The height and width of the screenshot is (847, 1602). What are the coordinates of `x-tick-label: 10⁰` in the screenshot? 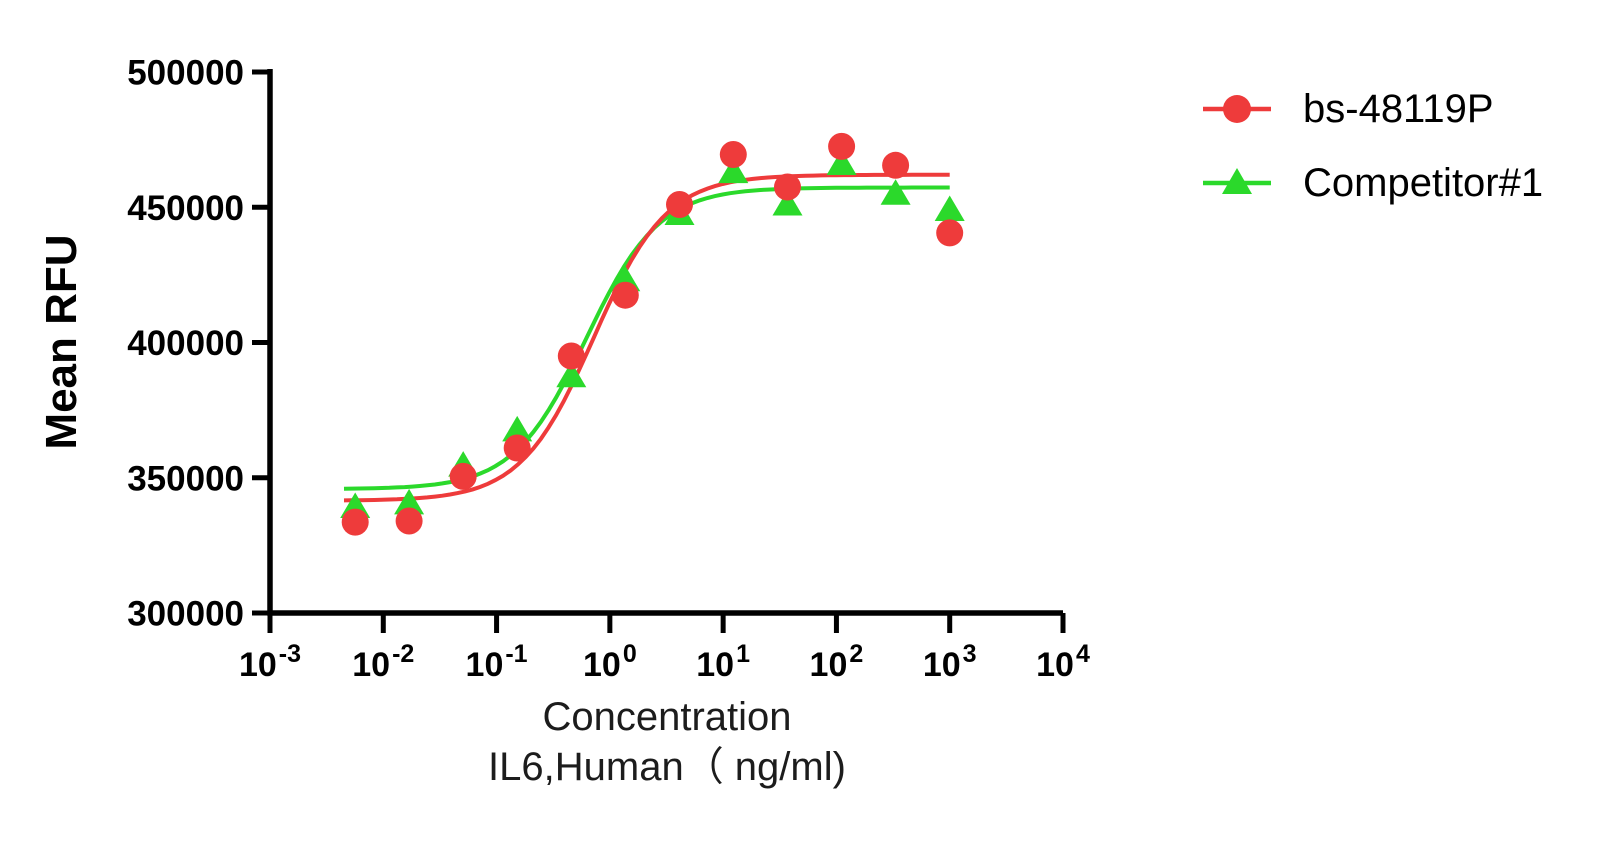 It's located at (610, 662).